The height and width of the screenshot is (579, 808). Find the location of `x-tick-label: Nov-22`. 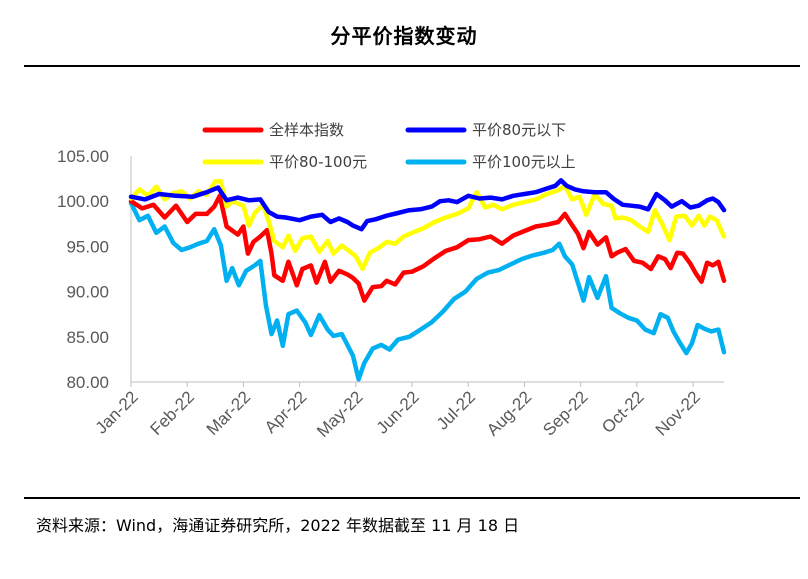

x-tick-label: Nov-22 is located at coordinates (678, 413).